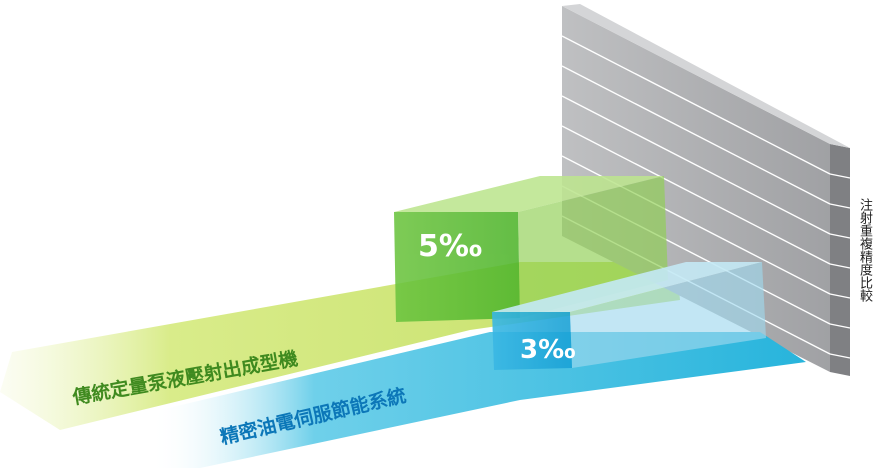 The width and height of the screenshot is (880, 468). Describe the element at coordinates (629, 316) in the screenshot. I see `bar-servo` at that location.